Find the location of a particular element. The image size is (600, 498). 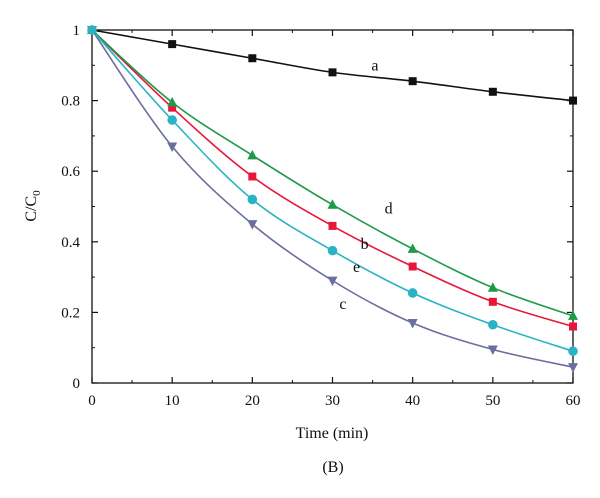

y-axis-title-main: C/C is located at coordinates (31, 209).